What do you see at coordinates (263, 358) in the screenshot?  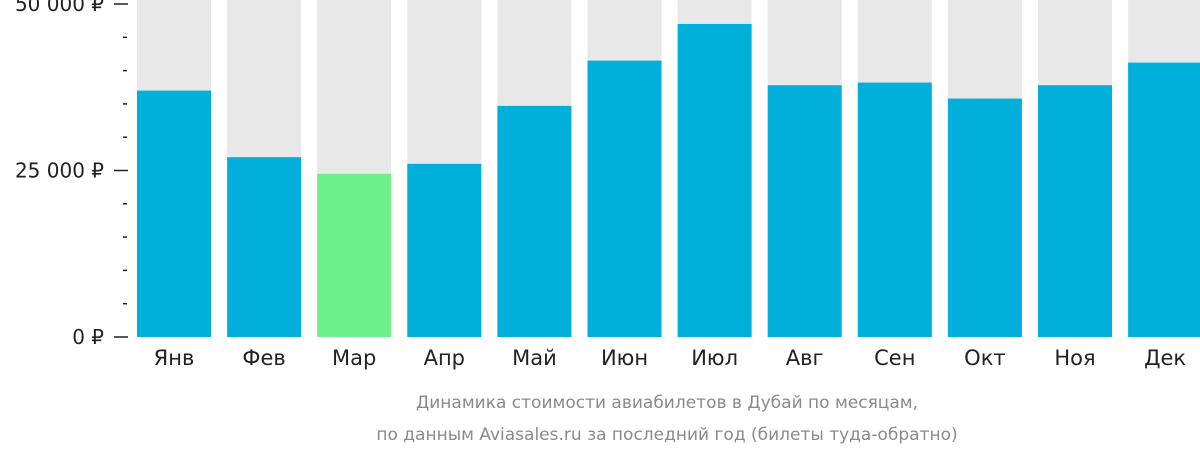 I see `x-tick-label: Фев` at bounding box center [263, 358].